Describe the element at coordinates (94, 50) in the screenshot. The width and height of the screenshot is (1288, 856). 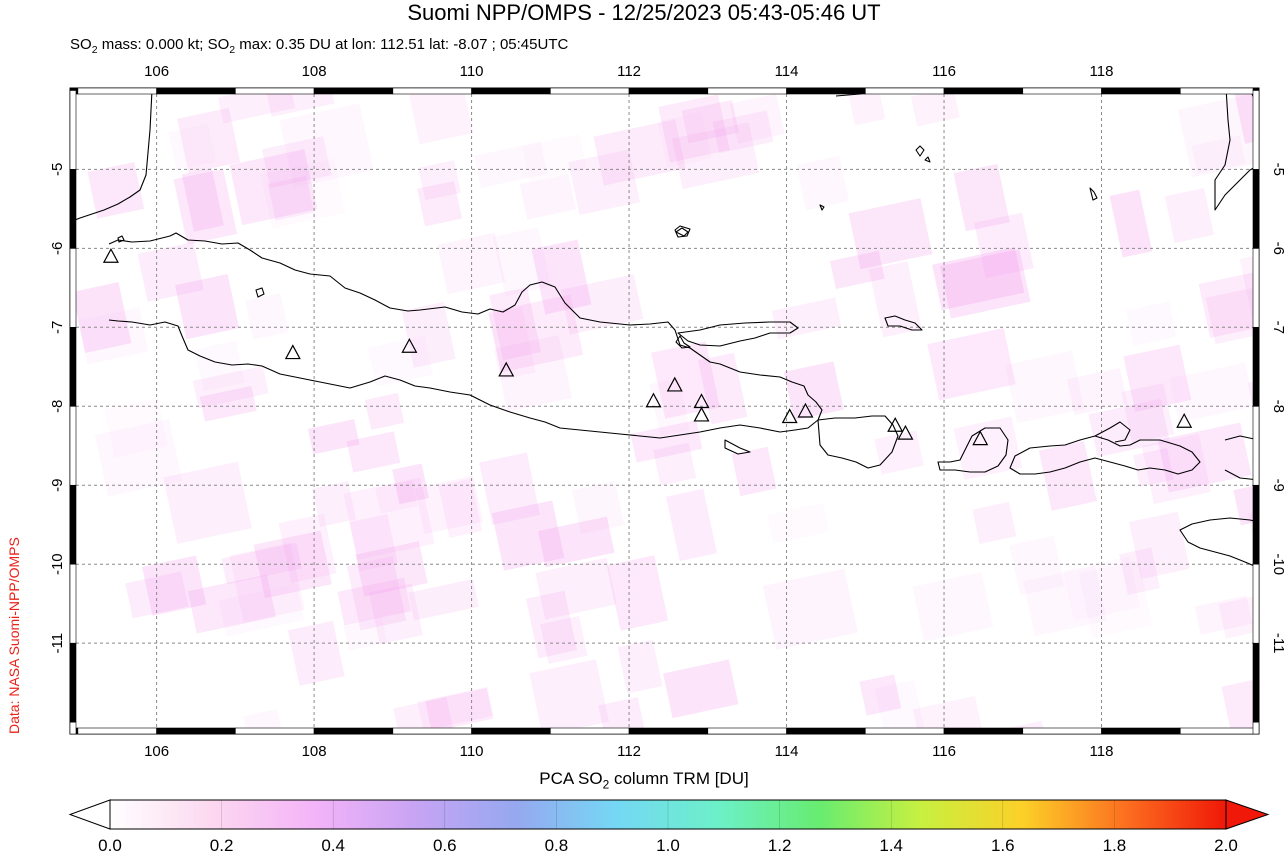
I see `so2-subscript-1: 2` at that location.